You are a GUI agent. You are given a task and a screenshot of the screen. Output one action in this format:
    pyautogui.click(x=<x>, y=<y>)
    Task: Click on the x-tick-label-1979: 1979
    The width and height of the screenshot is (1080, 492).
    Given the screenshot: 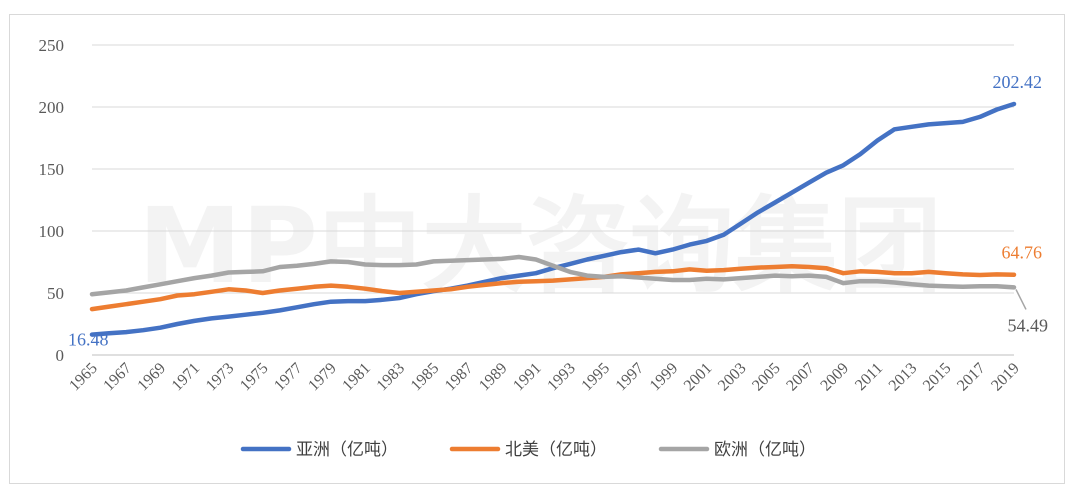 What is the action you would take?
    pyautogui.click(x=322, y=377)
    